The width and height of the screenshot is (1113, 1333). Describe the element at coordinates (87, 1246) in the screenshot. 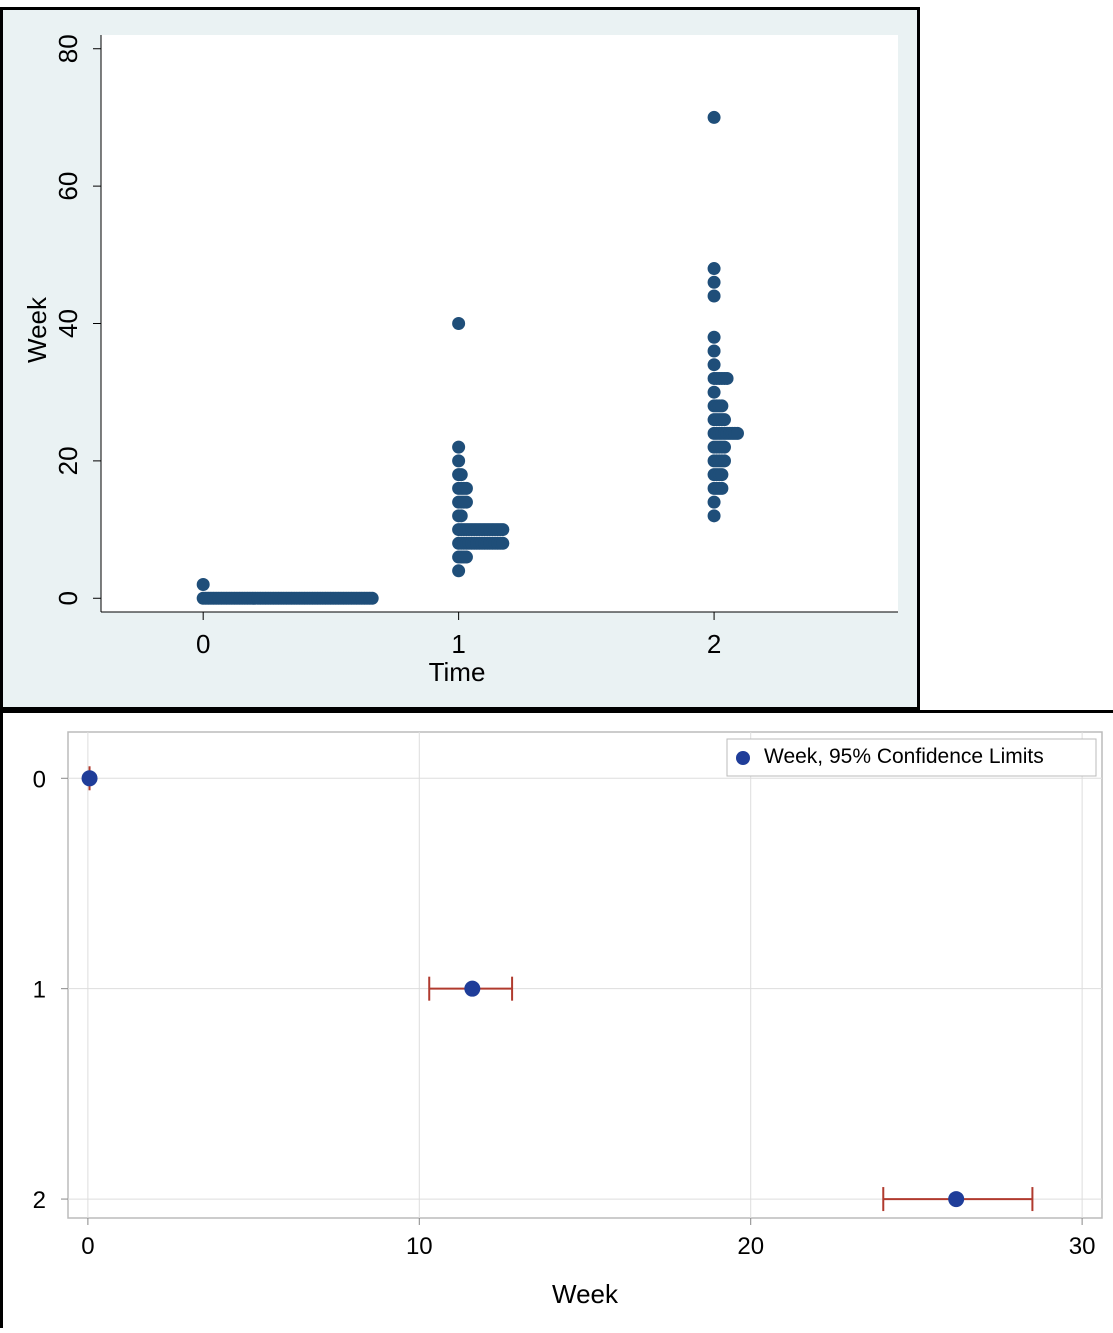

I see `bottom-x-tick-label: 0` at that location.